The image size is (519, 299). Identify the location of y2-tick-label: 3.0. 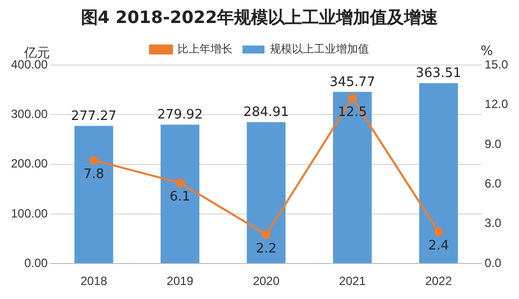
(493, 223).